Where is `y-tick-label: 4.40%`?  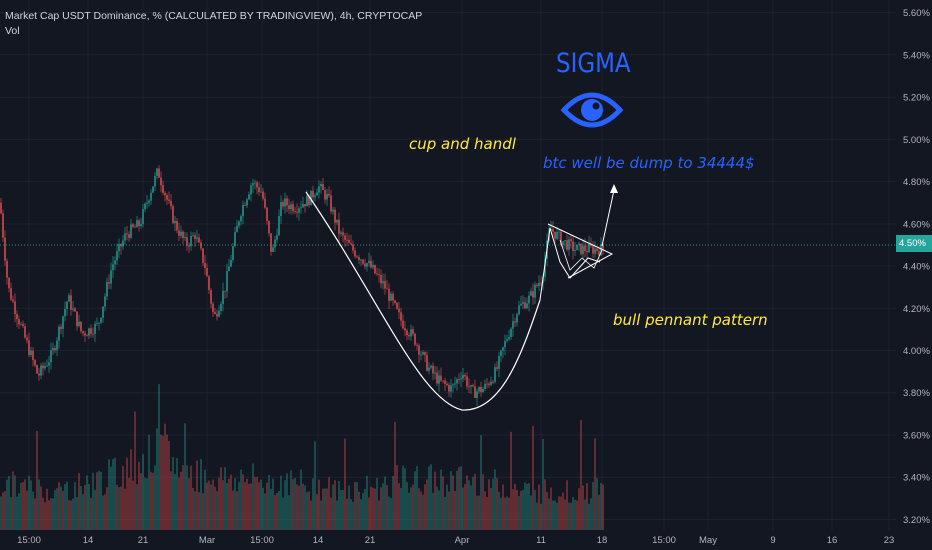
y-tick-label: 4.40% is located at coordinates (916, 267).